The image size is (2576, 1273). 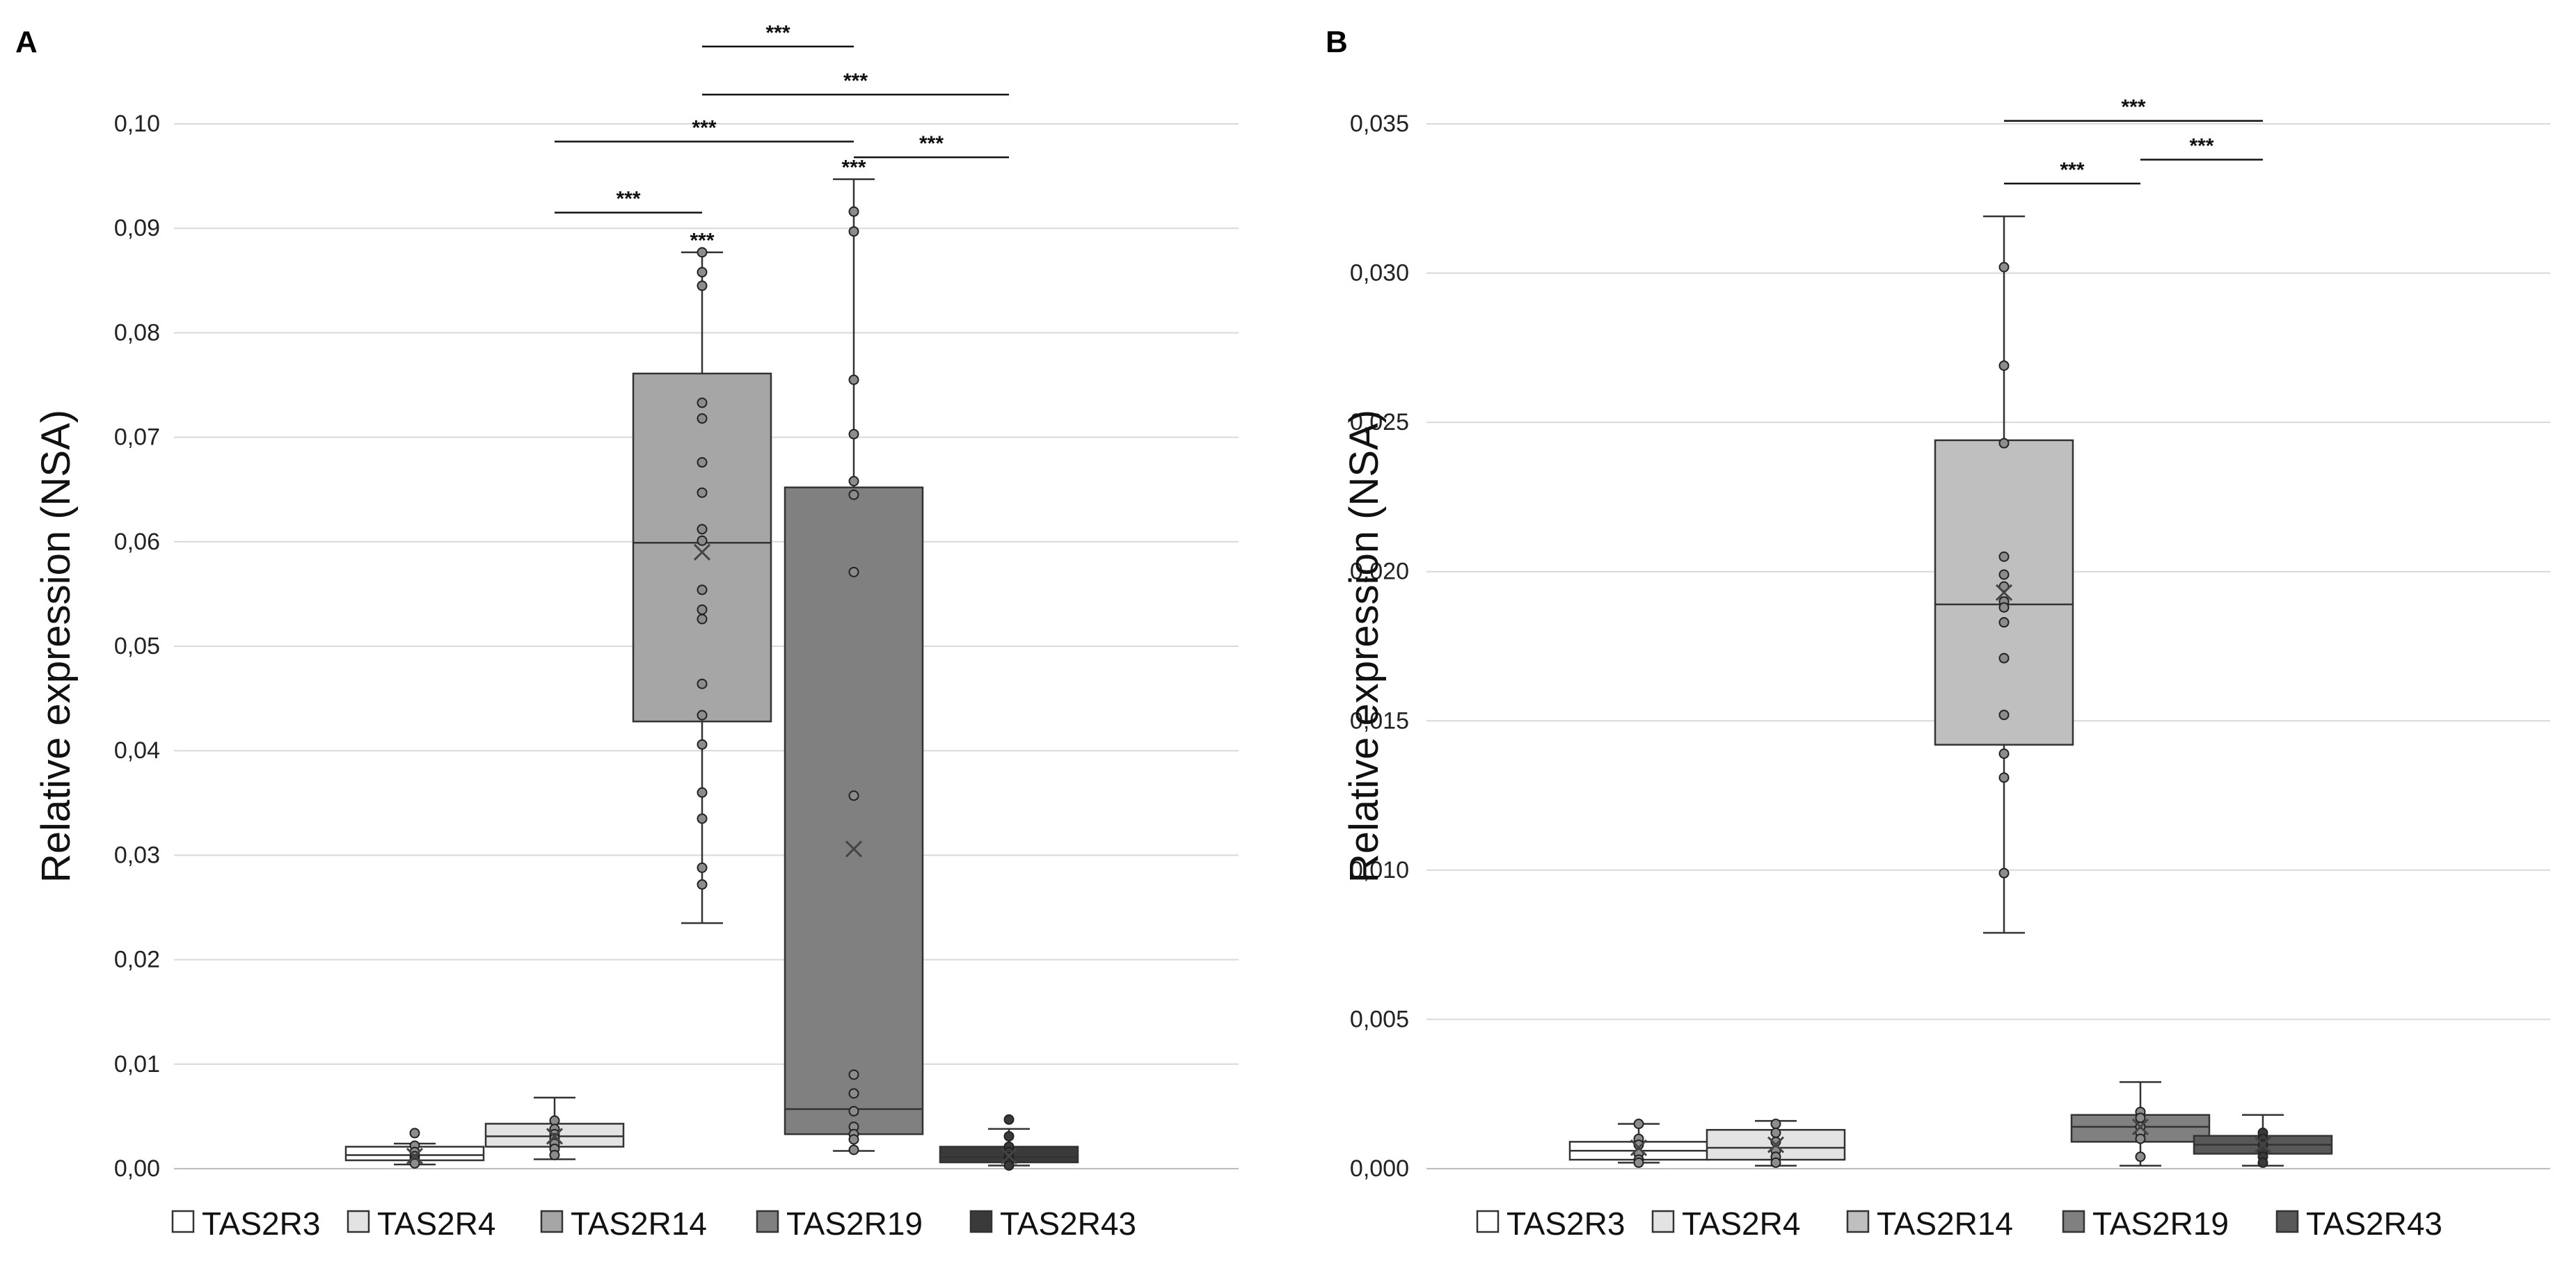 I want to click on box-tas2r19, so click(x=854, y=666).